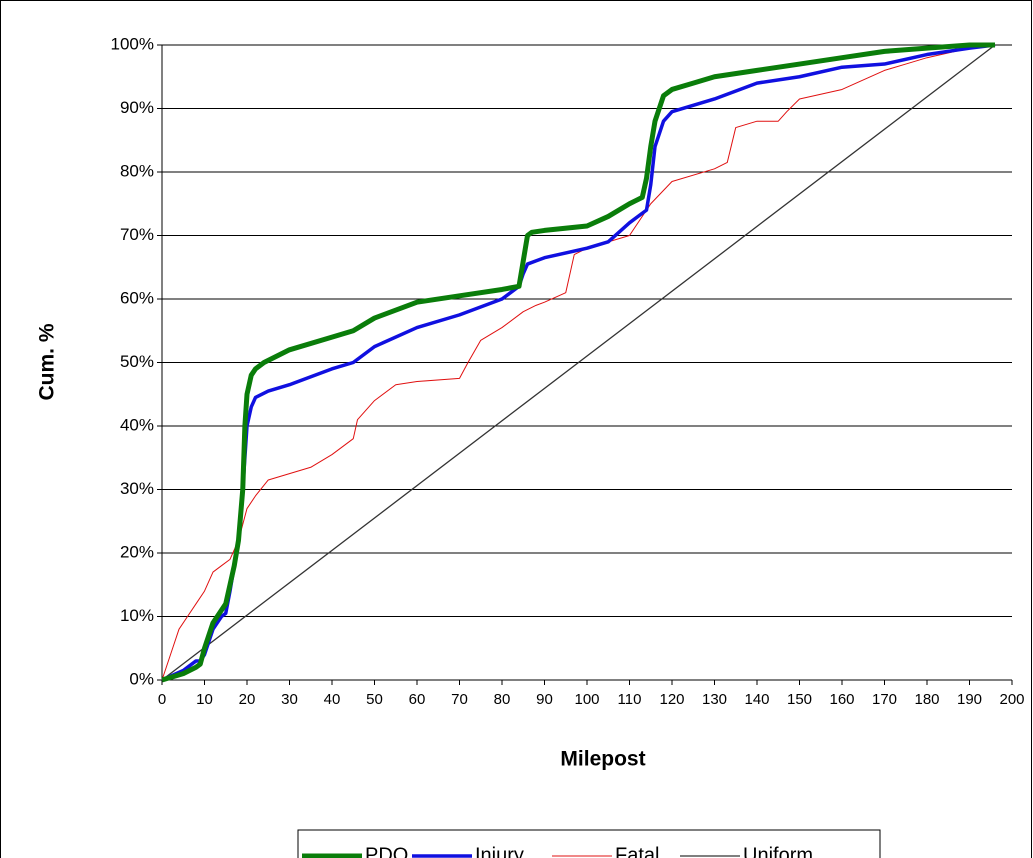  Describe the element at coordinates (926, 699) in the screenshot. I see `x-tick-label: 180` at that location.